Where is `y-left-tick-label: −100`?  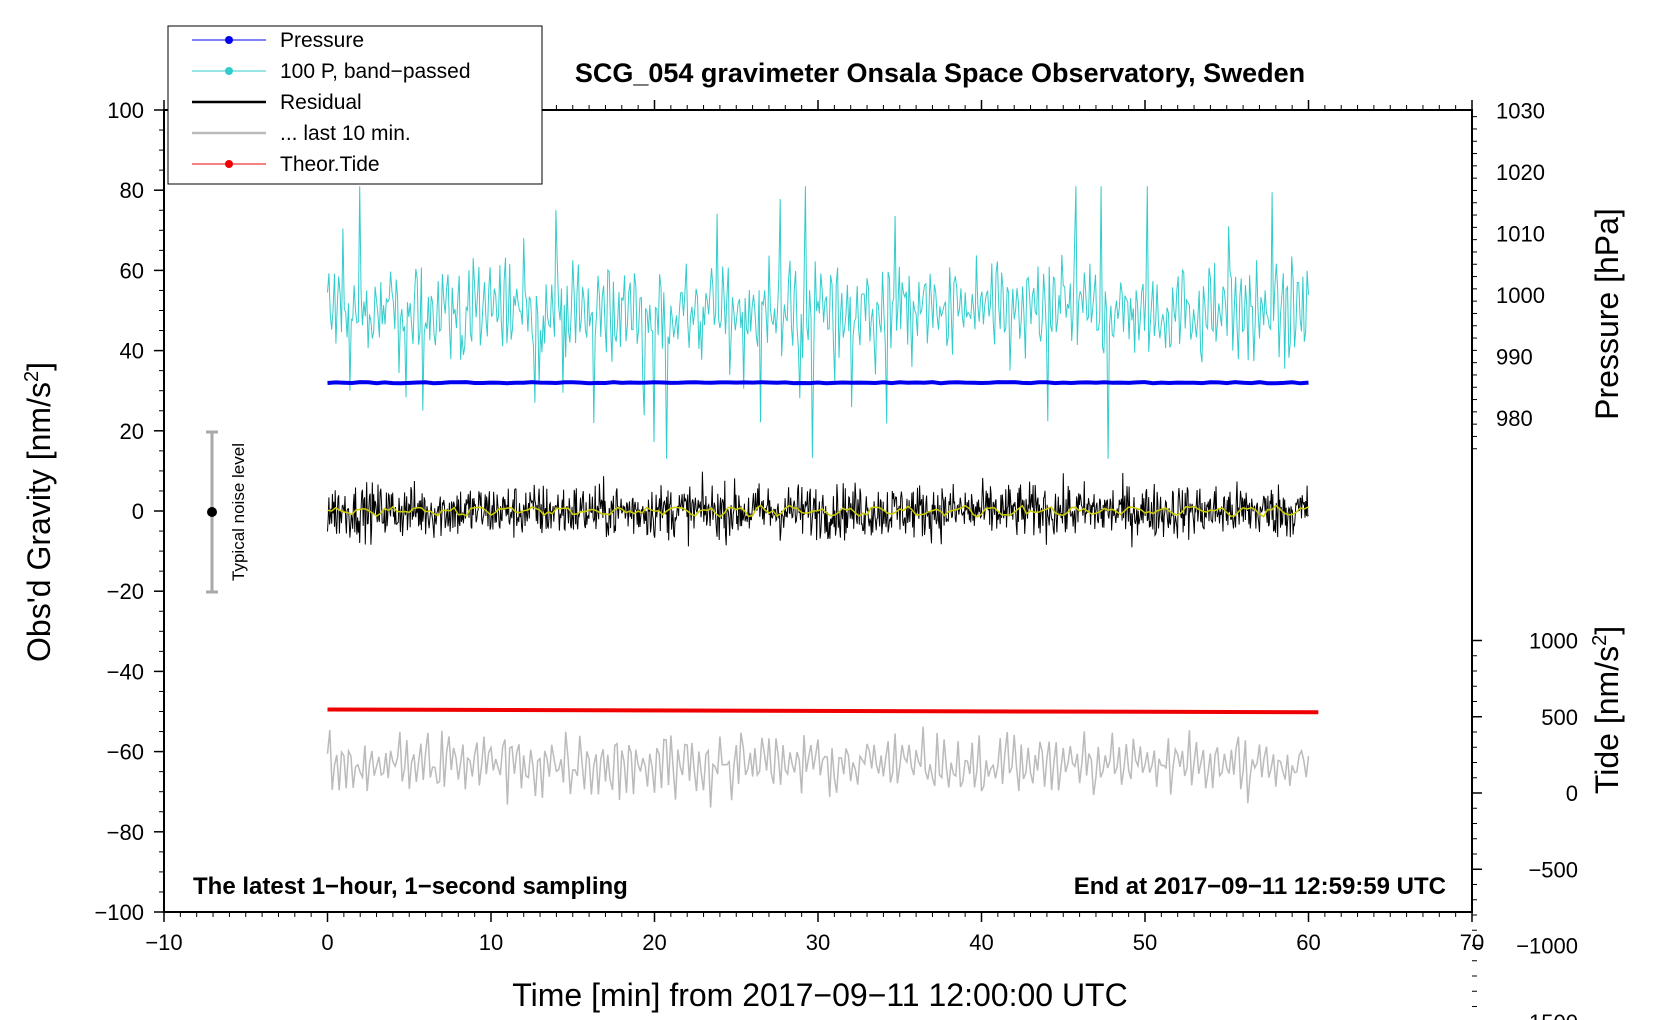
y-left-tick-label: −100 is located at coordinates (119, 912).